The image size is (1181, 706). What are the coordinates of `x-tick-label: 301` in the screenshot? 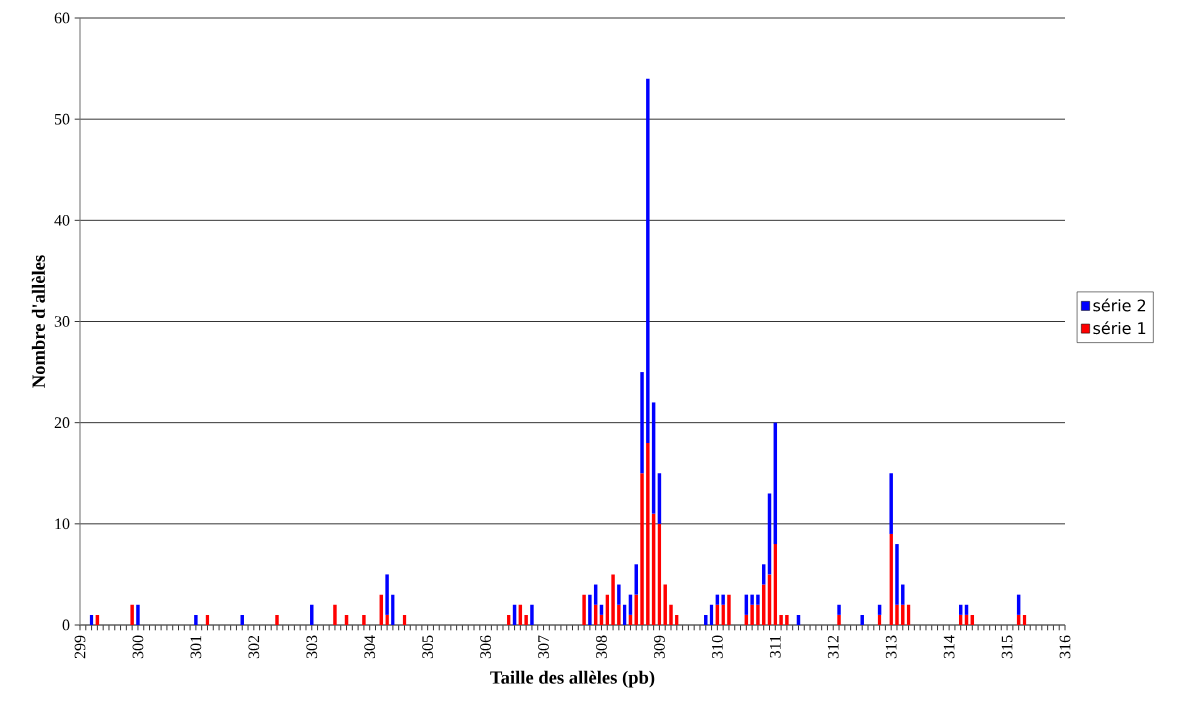 It's located at (196, 647).